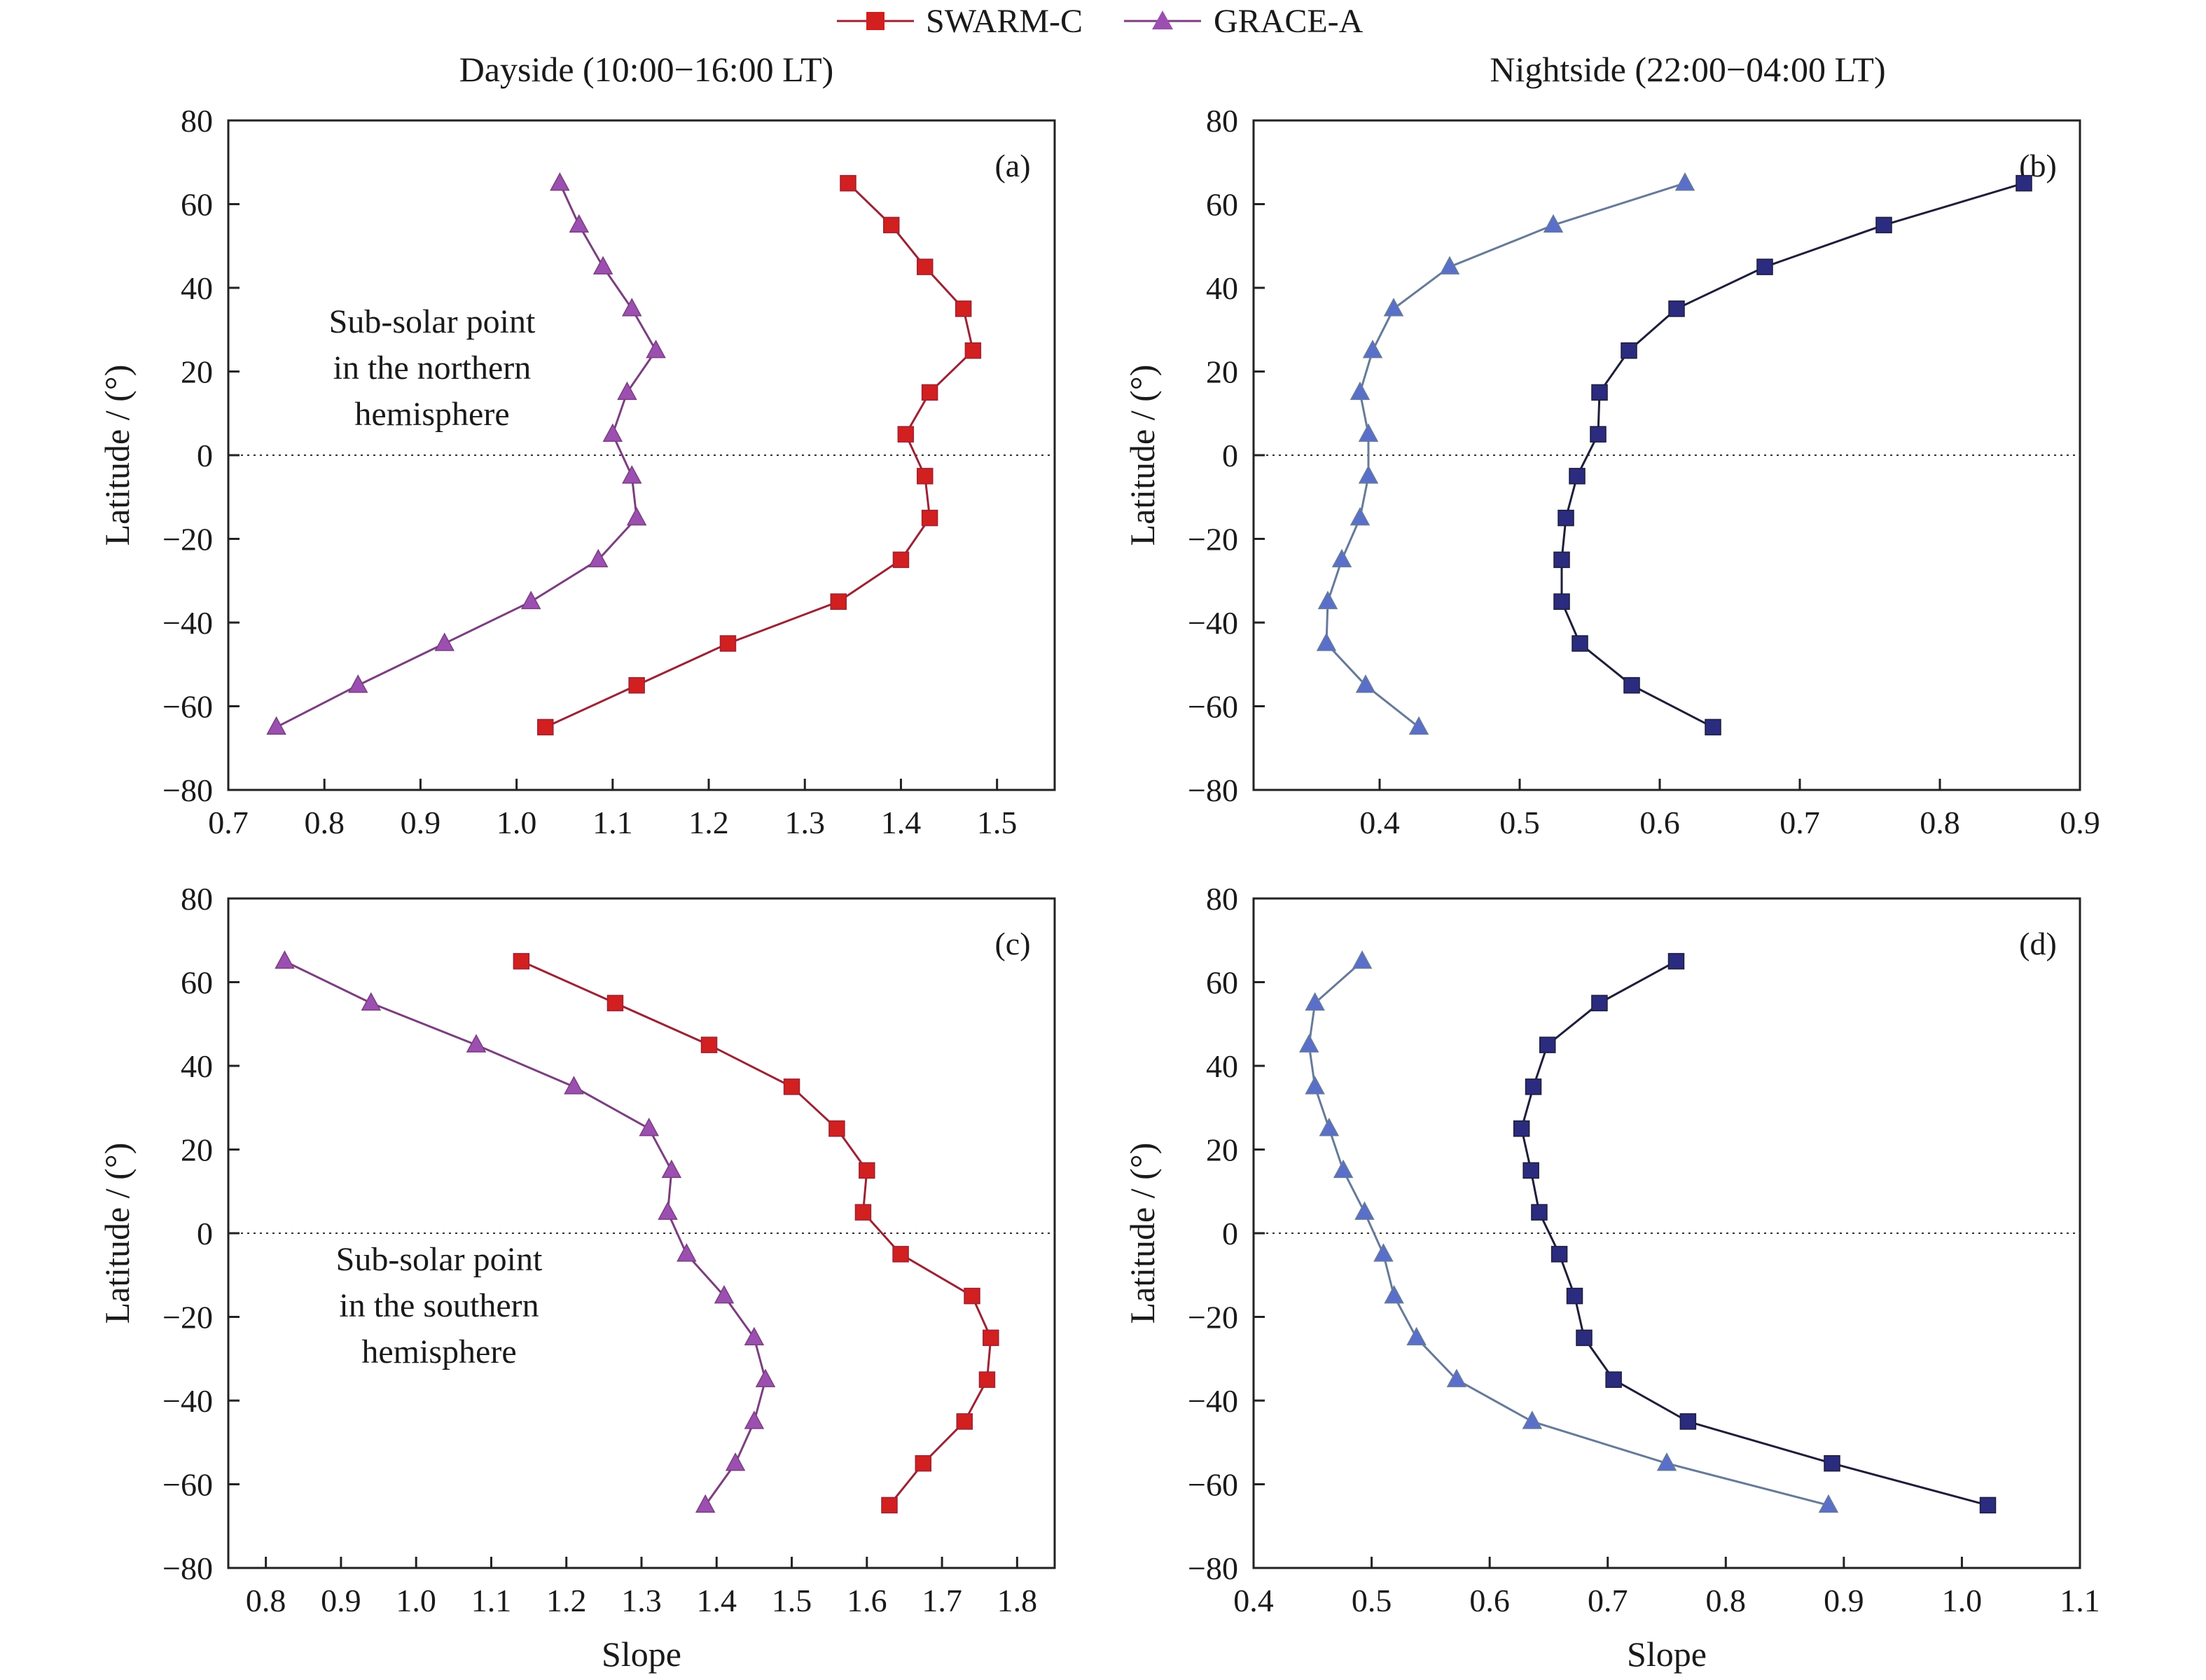 This screenshot has height=1680, width=2206. I want to click on x-tick-label: 1.8, so click(1017, 1600).